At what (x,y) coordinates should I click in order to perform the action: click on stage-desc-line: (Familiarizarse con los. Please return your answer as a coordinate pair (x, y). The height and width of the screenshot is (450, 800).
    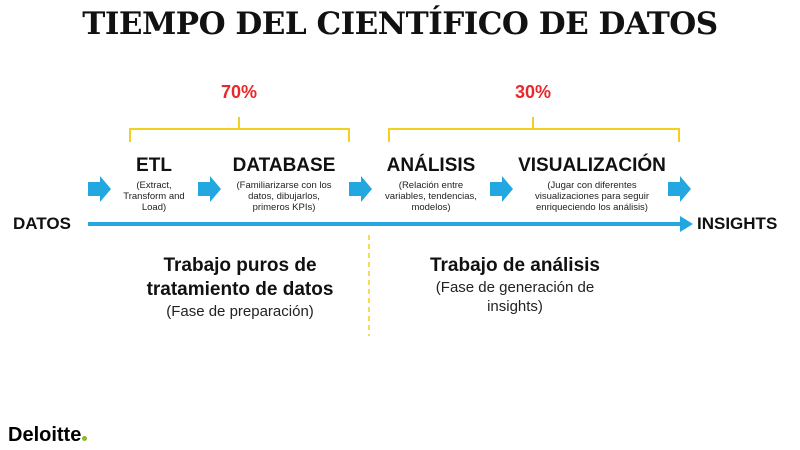
    Looking at the image, I should click on (284, 185).